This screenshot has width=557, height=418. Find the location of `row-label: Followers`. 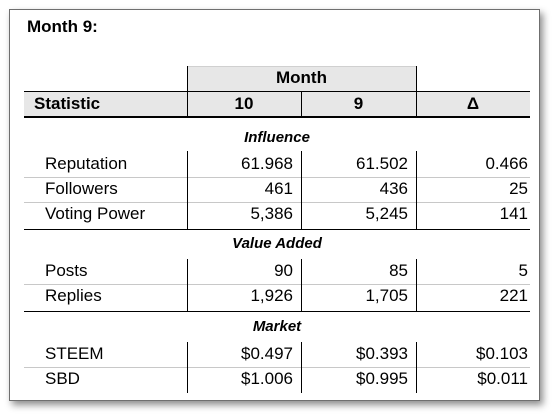

row-label: Followers is located at coordinates (81, 188).